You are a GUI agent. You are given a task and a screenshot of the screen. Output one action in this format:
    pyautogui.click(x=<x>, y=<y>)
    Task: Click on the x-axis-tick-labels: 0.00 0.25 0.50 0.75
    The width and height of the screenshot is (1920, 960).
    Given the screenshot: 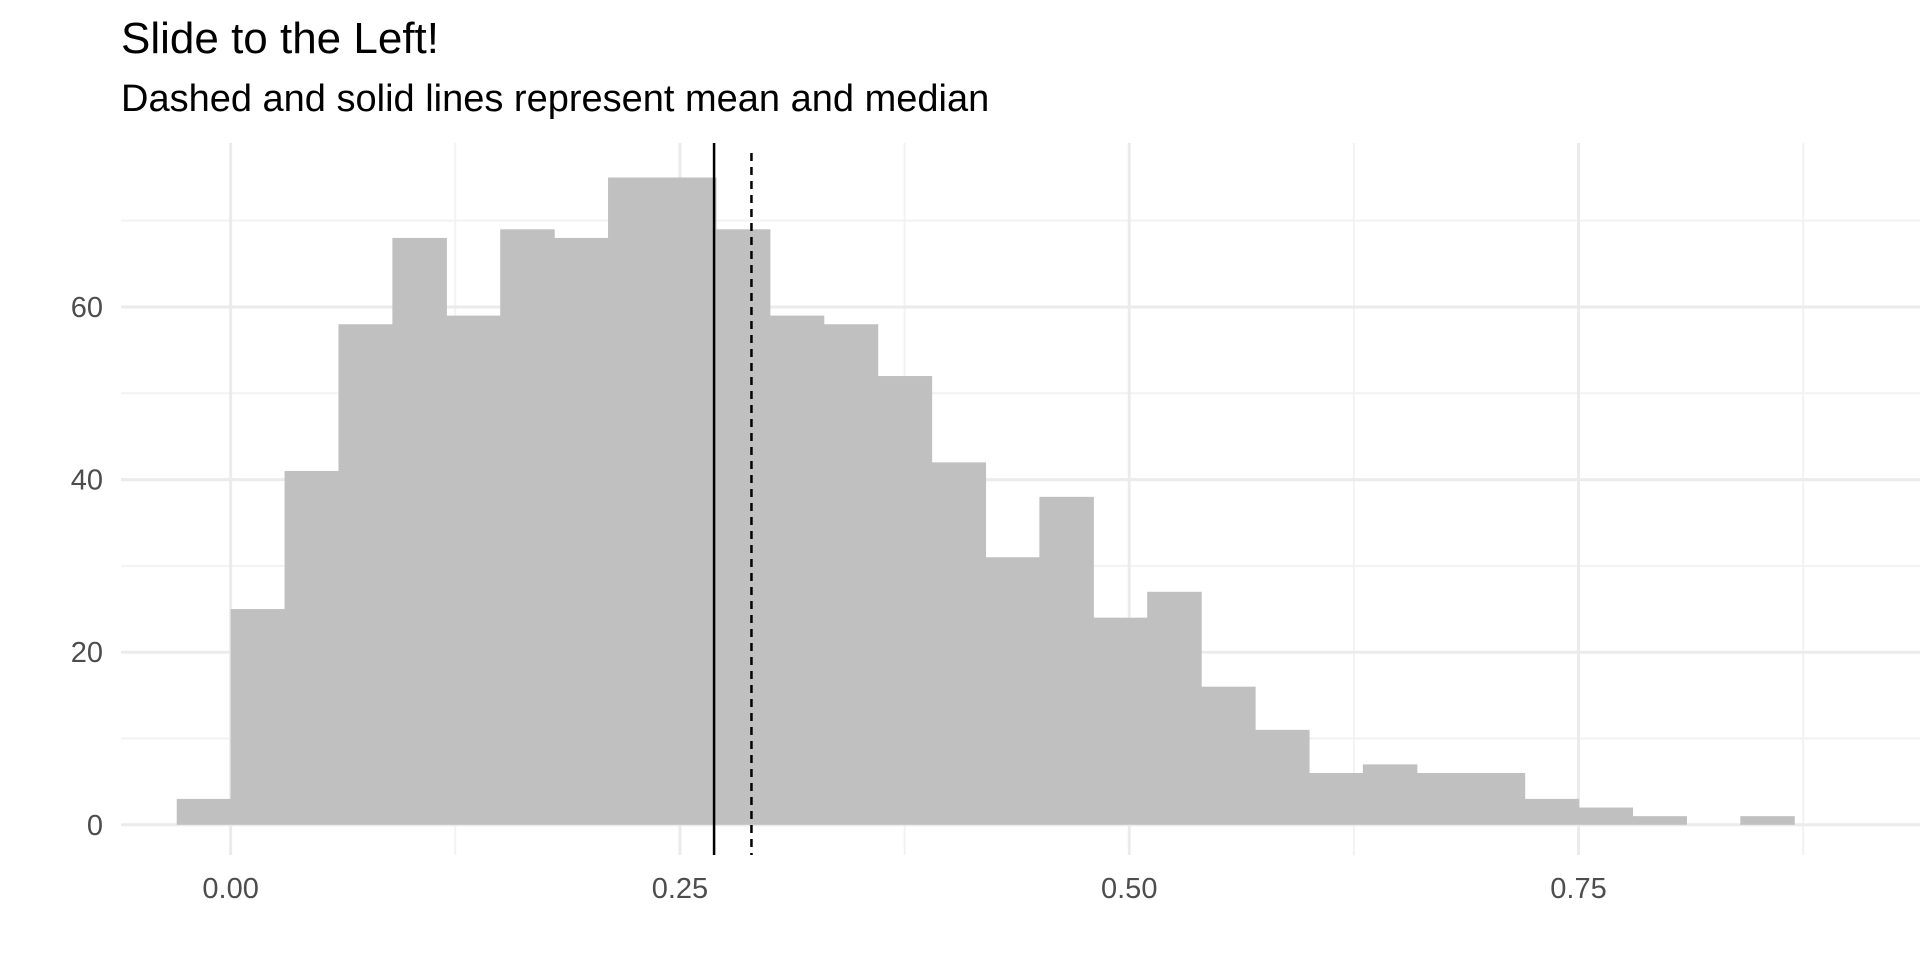 What is the action you would take?
    pyautogui.click(x=904, y=889)
    